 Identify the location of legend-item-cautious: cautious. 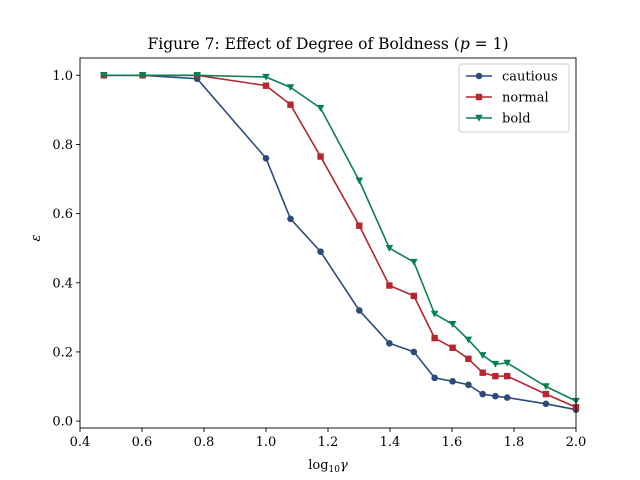
(512, 77).